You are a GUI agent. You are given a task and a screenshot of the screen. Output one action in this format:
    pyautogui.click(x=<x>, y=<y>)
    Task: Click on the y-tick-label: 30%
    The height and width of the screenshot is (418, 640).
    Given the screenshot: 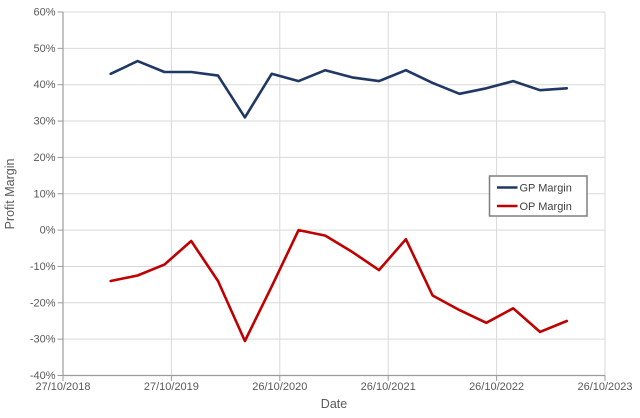 What is the action you would take?
    pyautogui.click(x=44, y=122)
    